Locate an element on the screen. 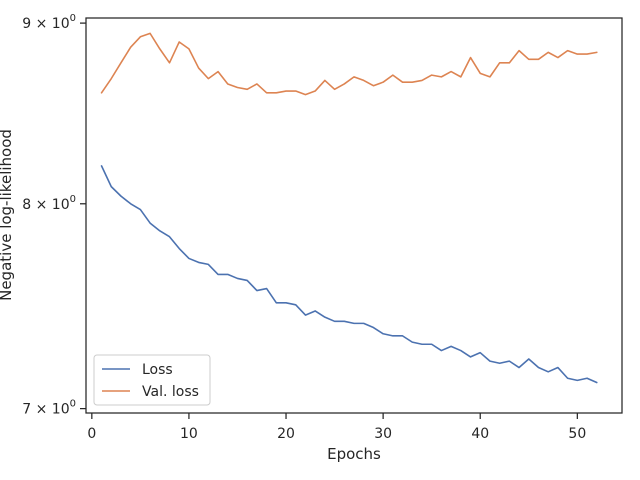 Image resolution: width=640 pixels, height=480 pixels. y-axis: 7 × 100 8 × 100 9 × 100 is located at coordinates (54, 215).